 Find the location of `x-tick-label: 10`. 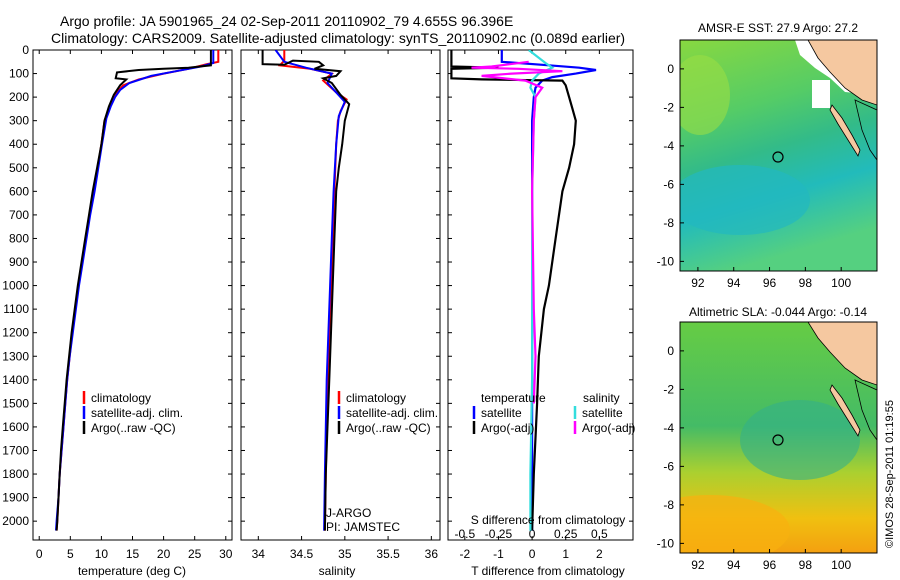

x-tick-label: 10 is located at coordinates (102, 554).